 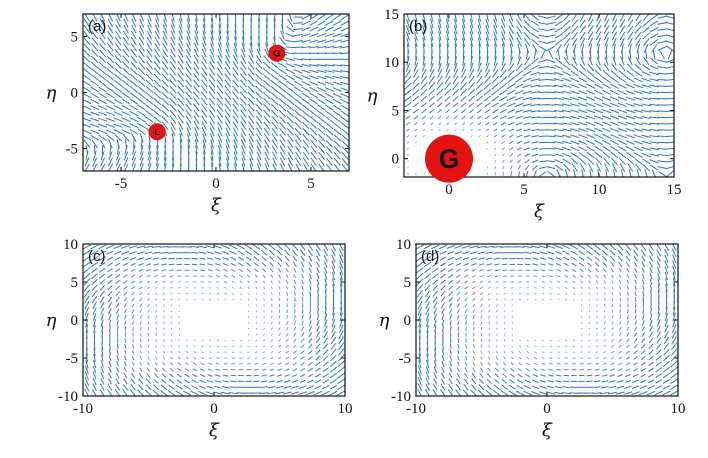 I want to click on y-tick-label: 5, so click(x=396, y=111).